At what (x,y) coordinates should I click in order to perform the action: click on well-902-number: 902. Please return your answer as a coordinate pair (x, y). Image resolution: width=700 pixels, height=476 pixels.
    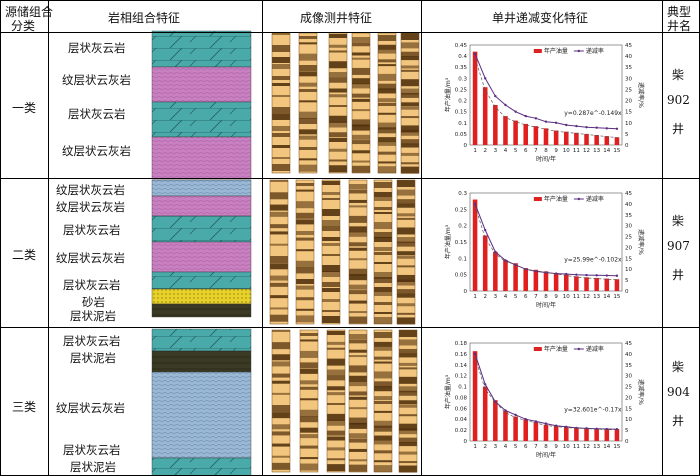
    Looking at the image, I should click on (678, 100).